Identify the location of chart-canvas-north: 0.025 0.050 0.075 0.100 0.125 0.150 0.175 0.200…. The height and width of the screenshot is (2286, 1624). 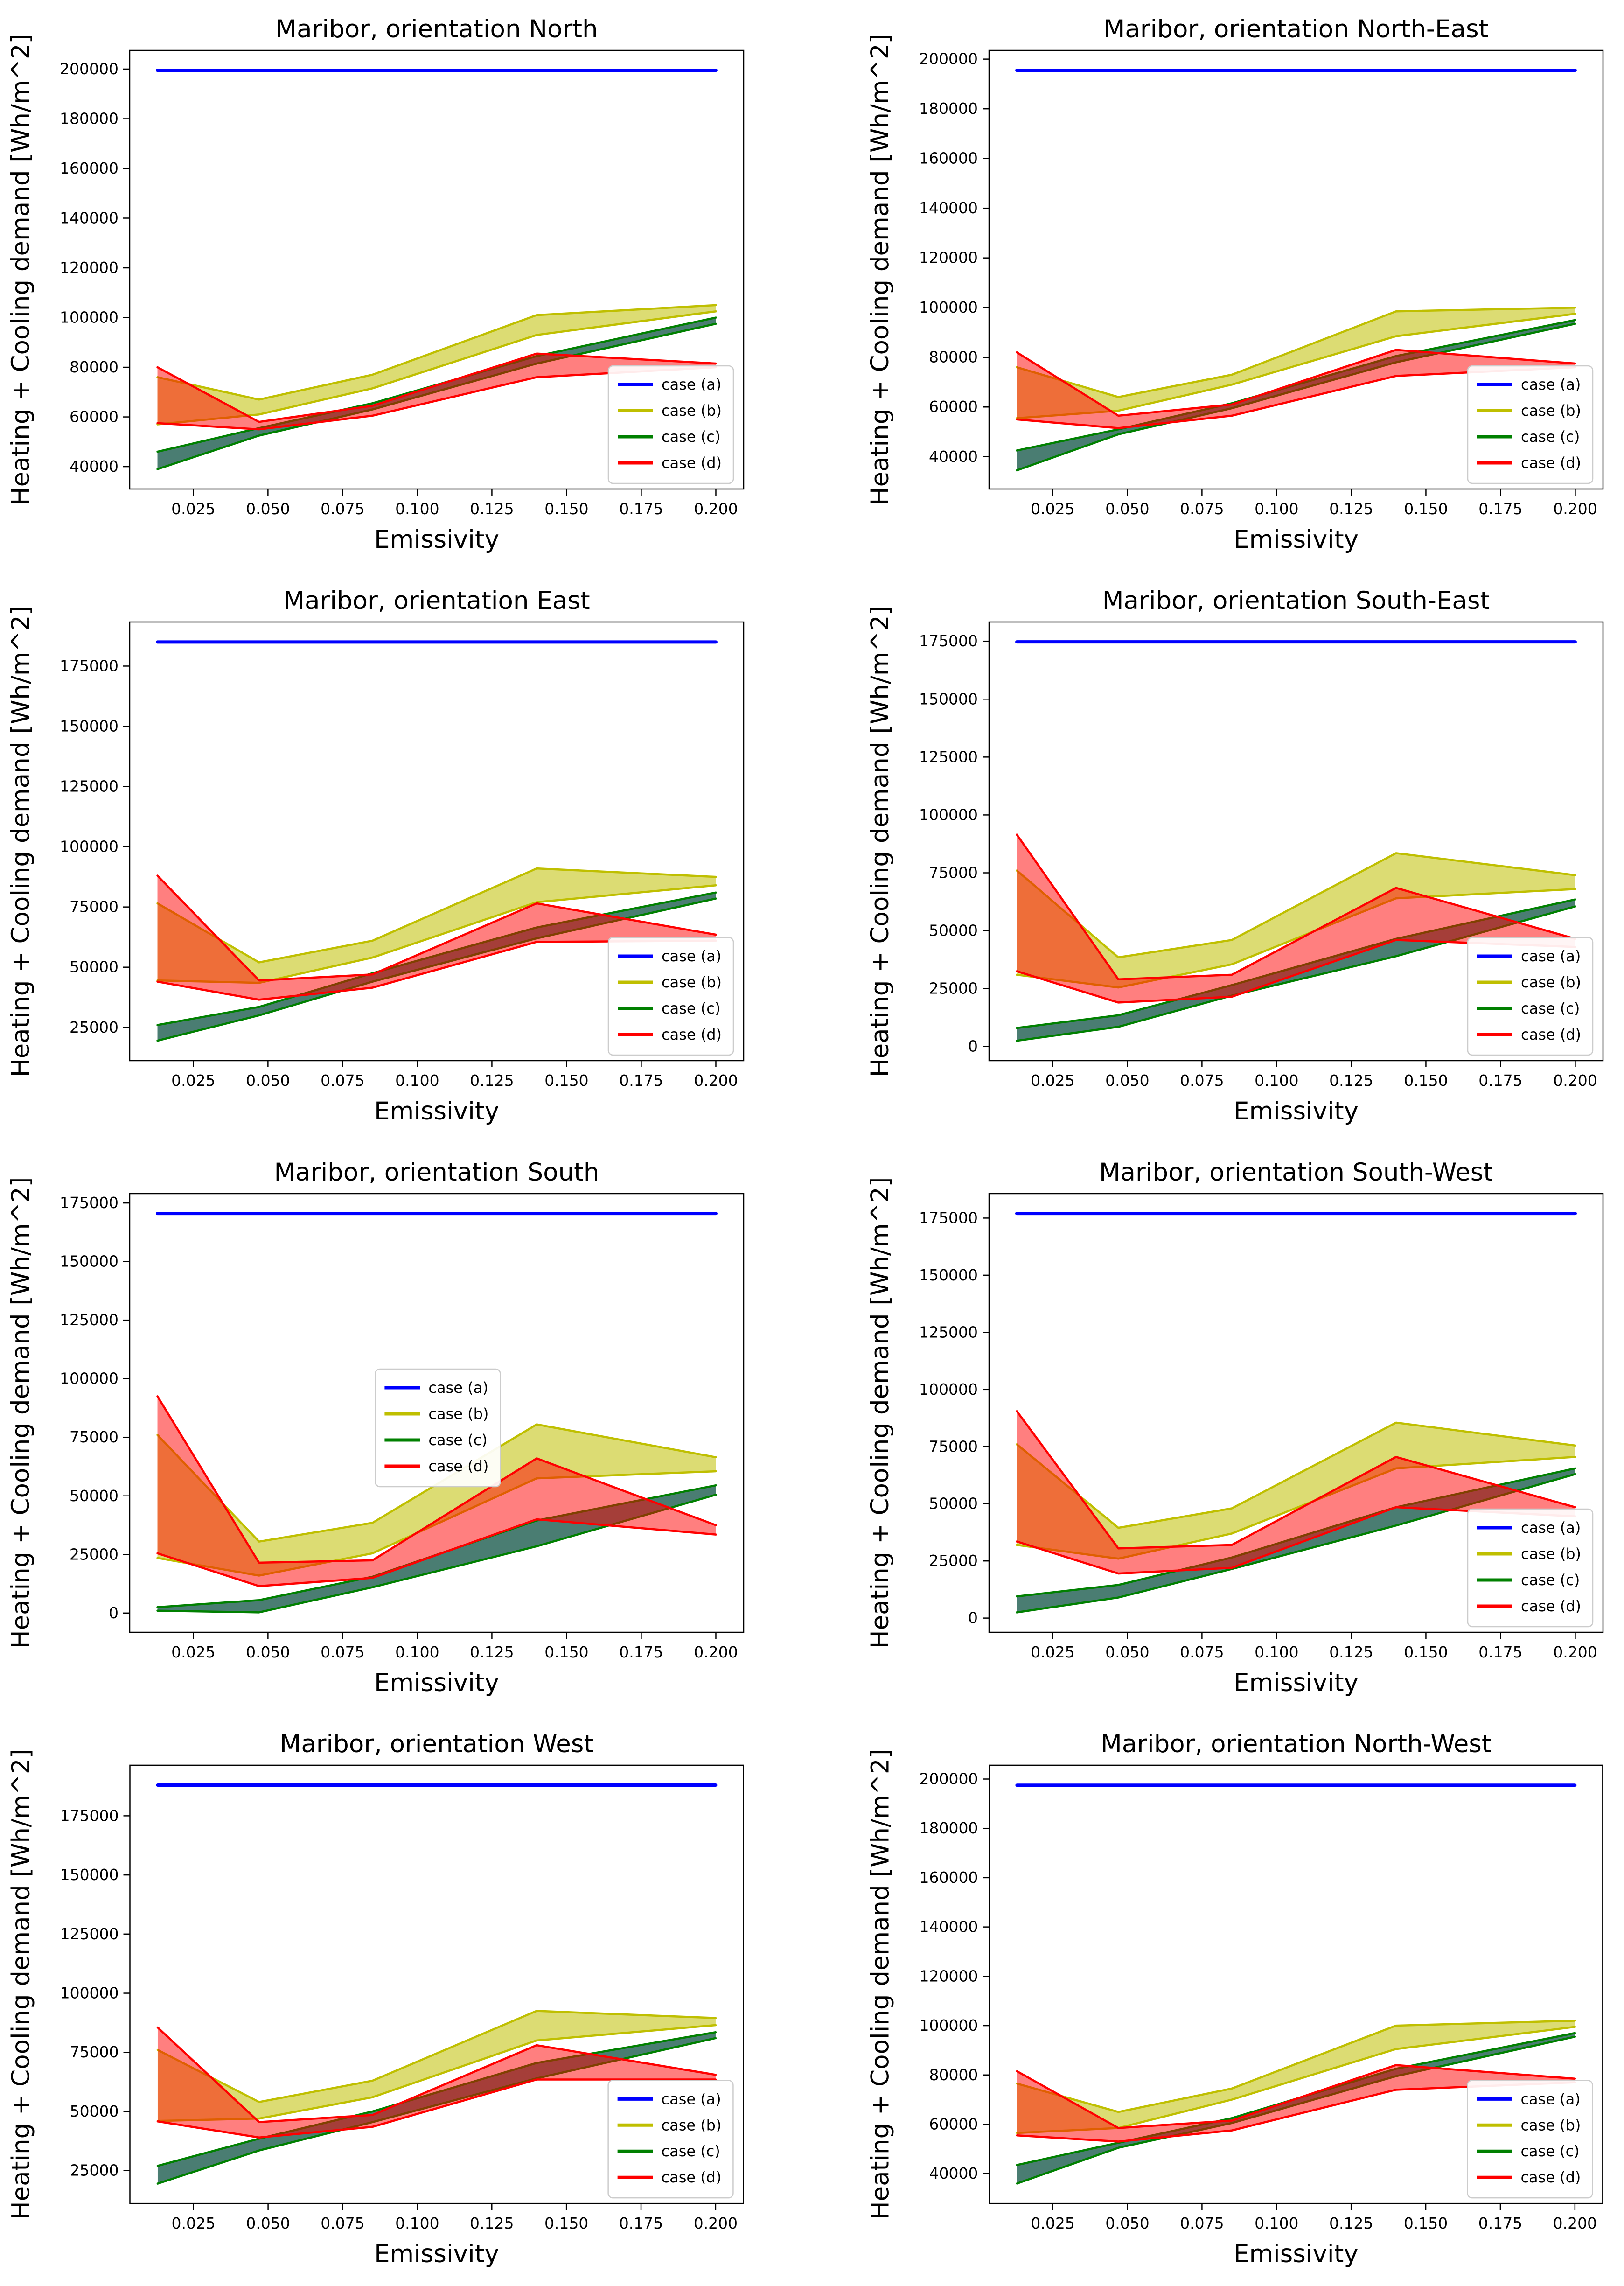
(406, 286).